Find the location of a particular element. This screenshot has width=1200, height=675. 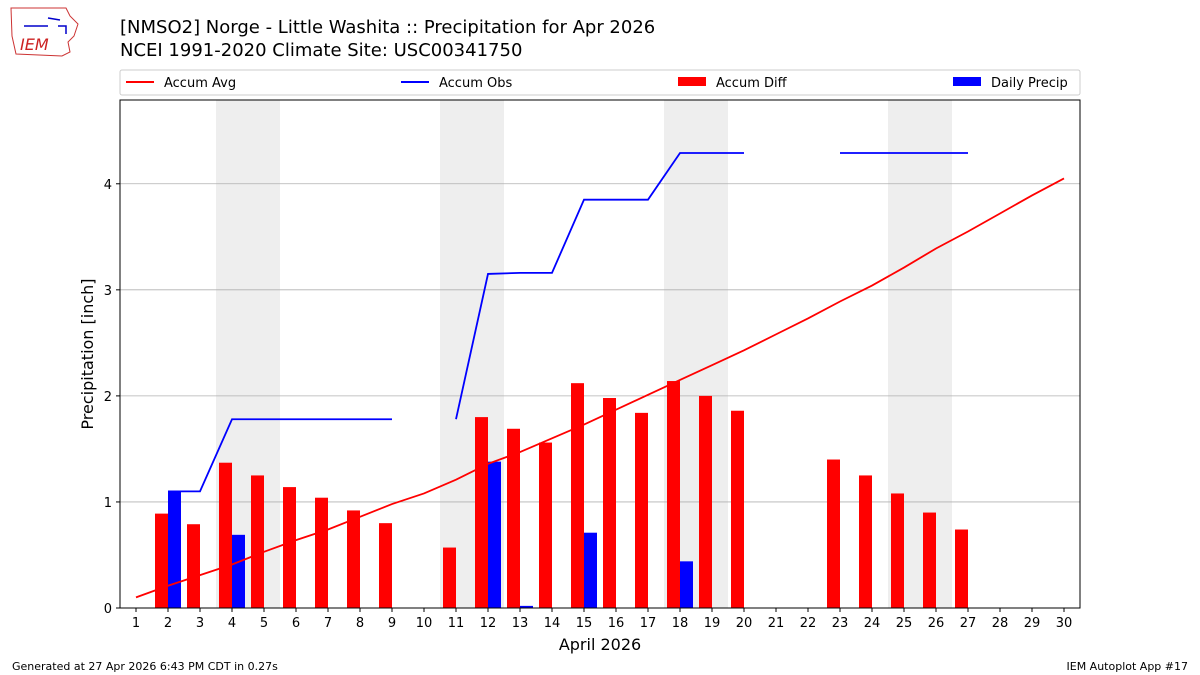

footer-app: IEM Autoplot App #17 is located at coordinates (1127, 666).